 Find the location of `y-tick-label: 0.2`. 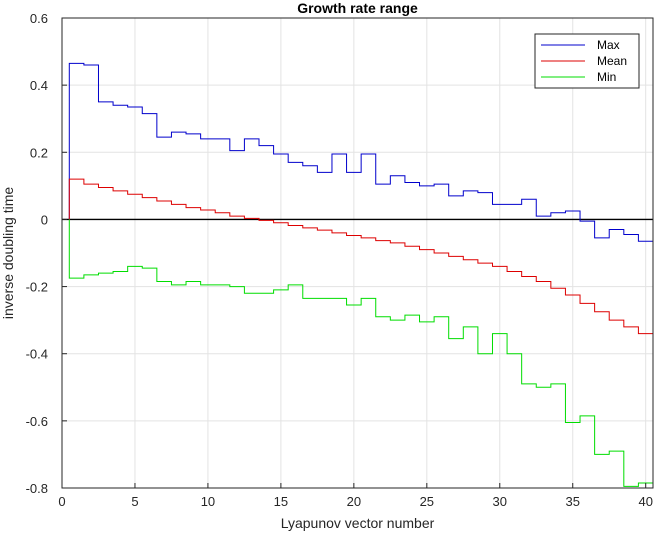

y-tick-label: 0.2 is located at coordinates (39, 152).